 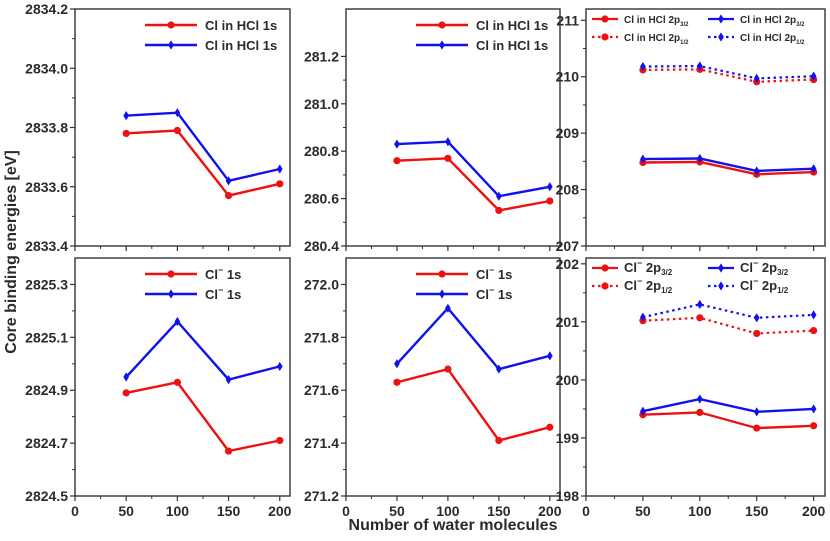 What do you see at coordinates (568, 133) in the screenshot?
I see `y-tick-label: 209` at bounding box center [568, 133].